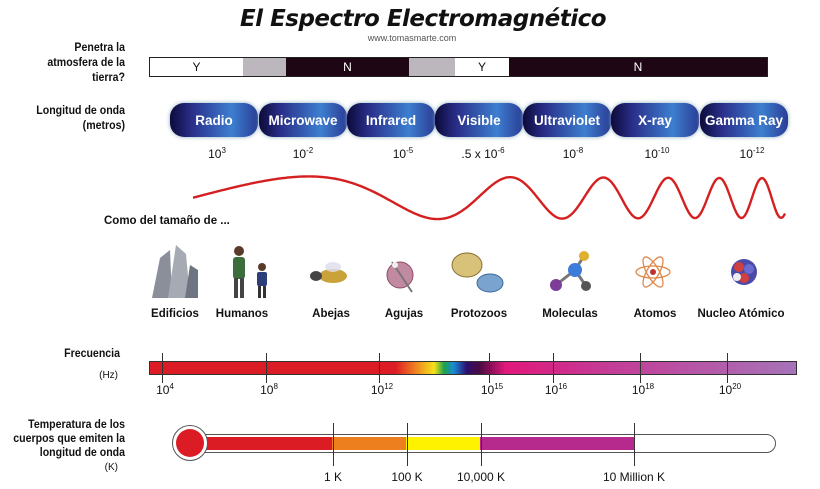 The height and width of the screenshot is (489, 820). I want to click on wavelength-value: 10-5, so click(403, 153).